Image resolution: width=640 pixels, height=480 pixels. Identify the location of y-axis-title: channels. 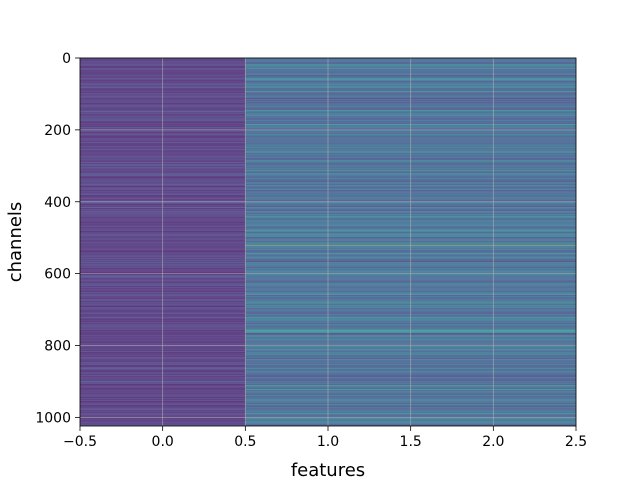
(15, 242).